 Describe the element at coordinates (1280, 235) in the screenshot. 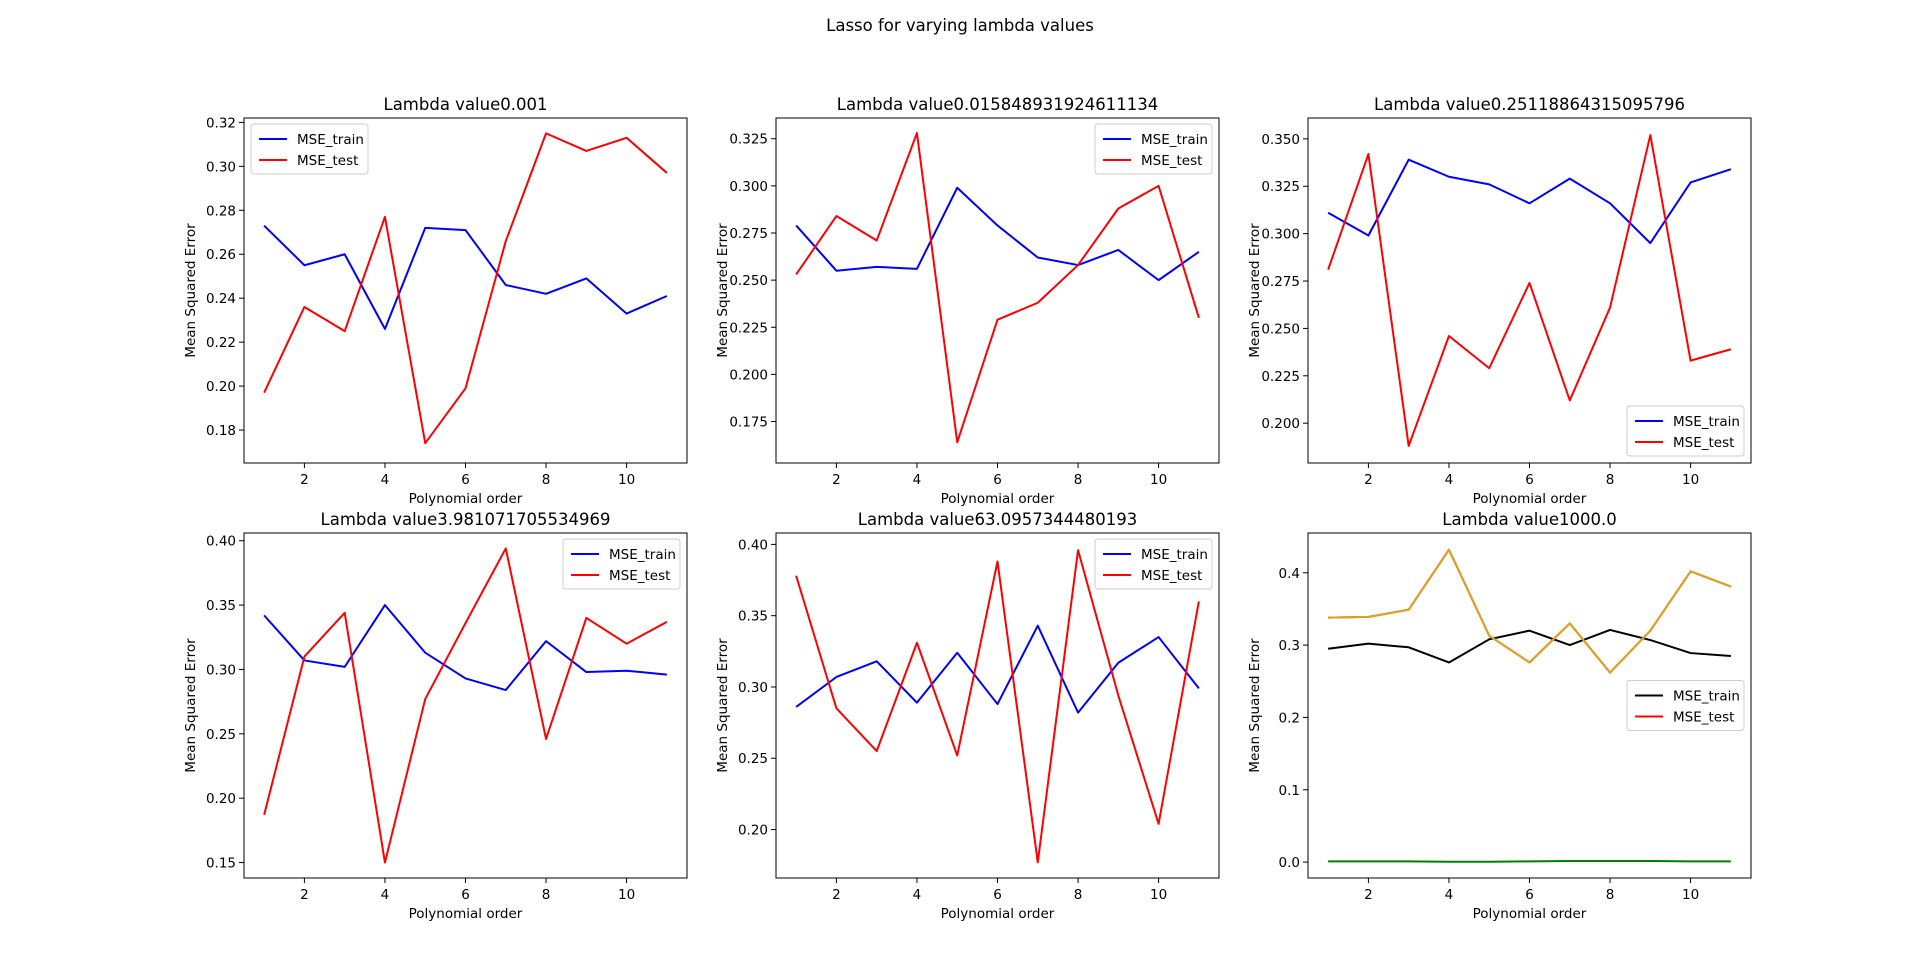

I see `y-tick-label: 0.300` at that location.